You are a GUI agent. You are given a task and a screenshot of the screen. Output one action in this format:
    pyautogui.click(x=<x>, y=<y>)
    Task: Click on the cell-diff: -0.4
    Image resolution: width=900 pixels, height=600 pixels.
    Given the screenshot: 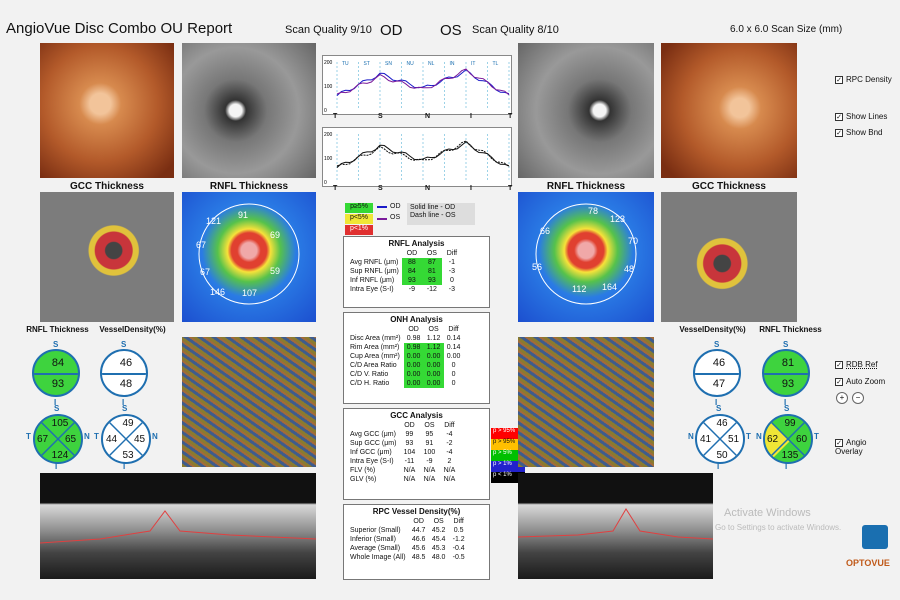 What is the action you would take?
    pyautogui.click(x=458, y=548)
    